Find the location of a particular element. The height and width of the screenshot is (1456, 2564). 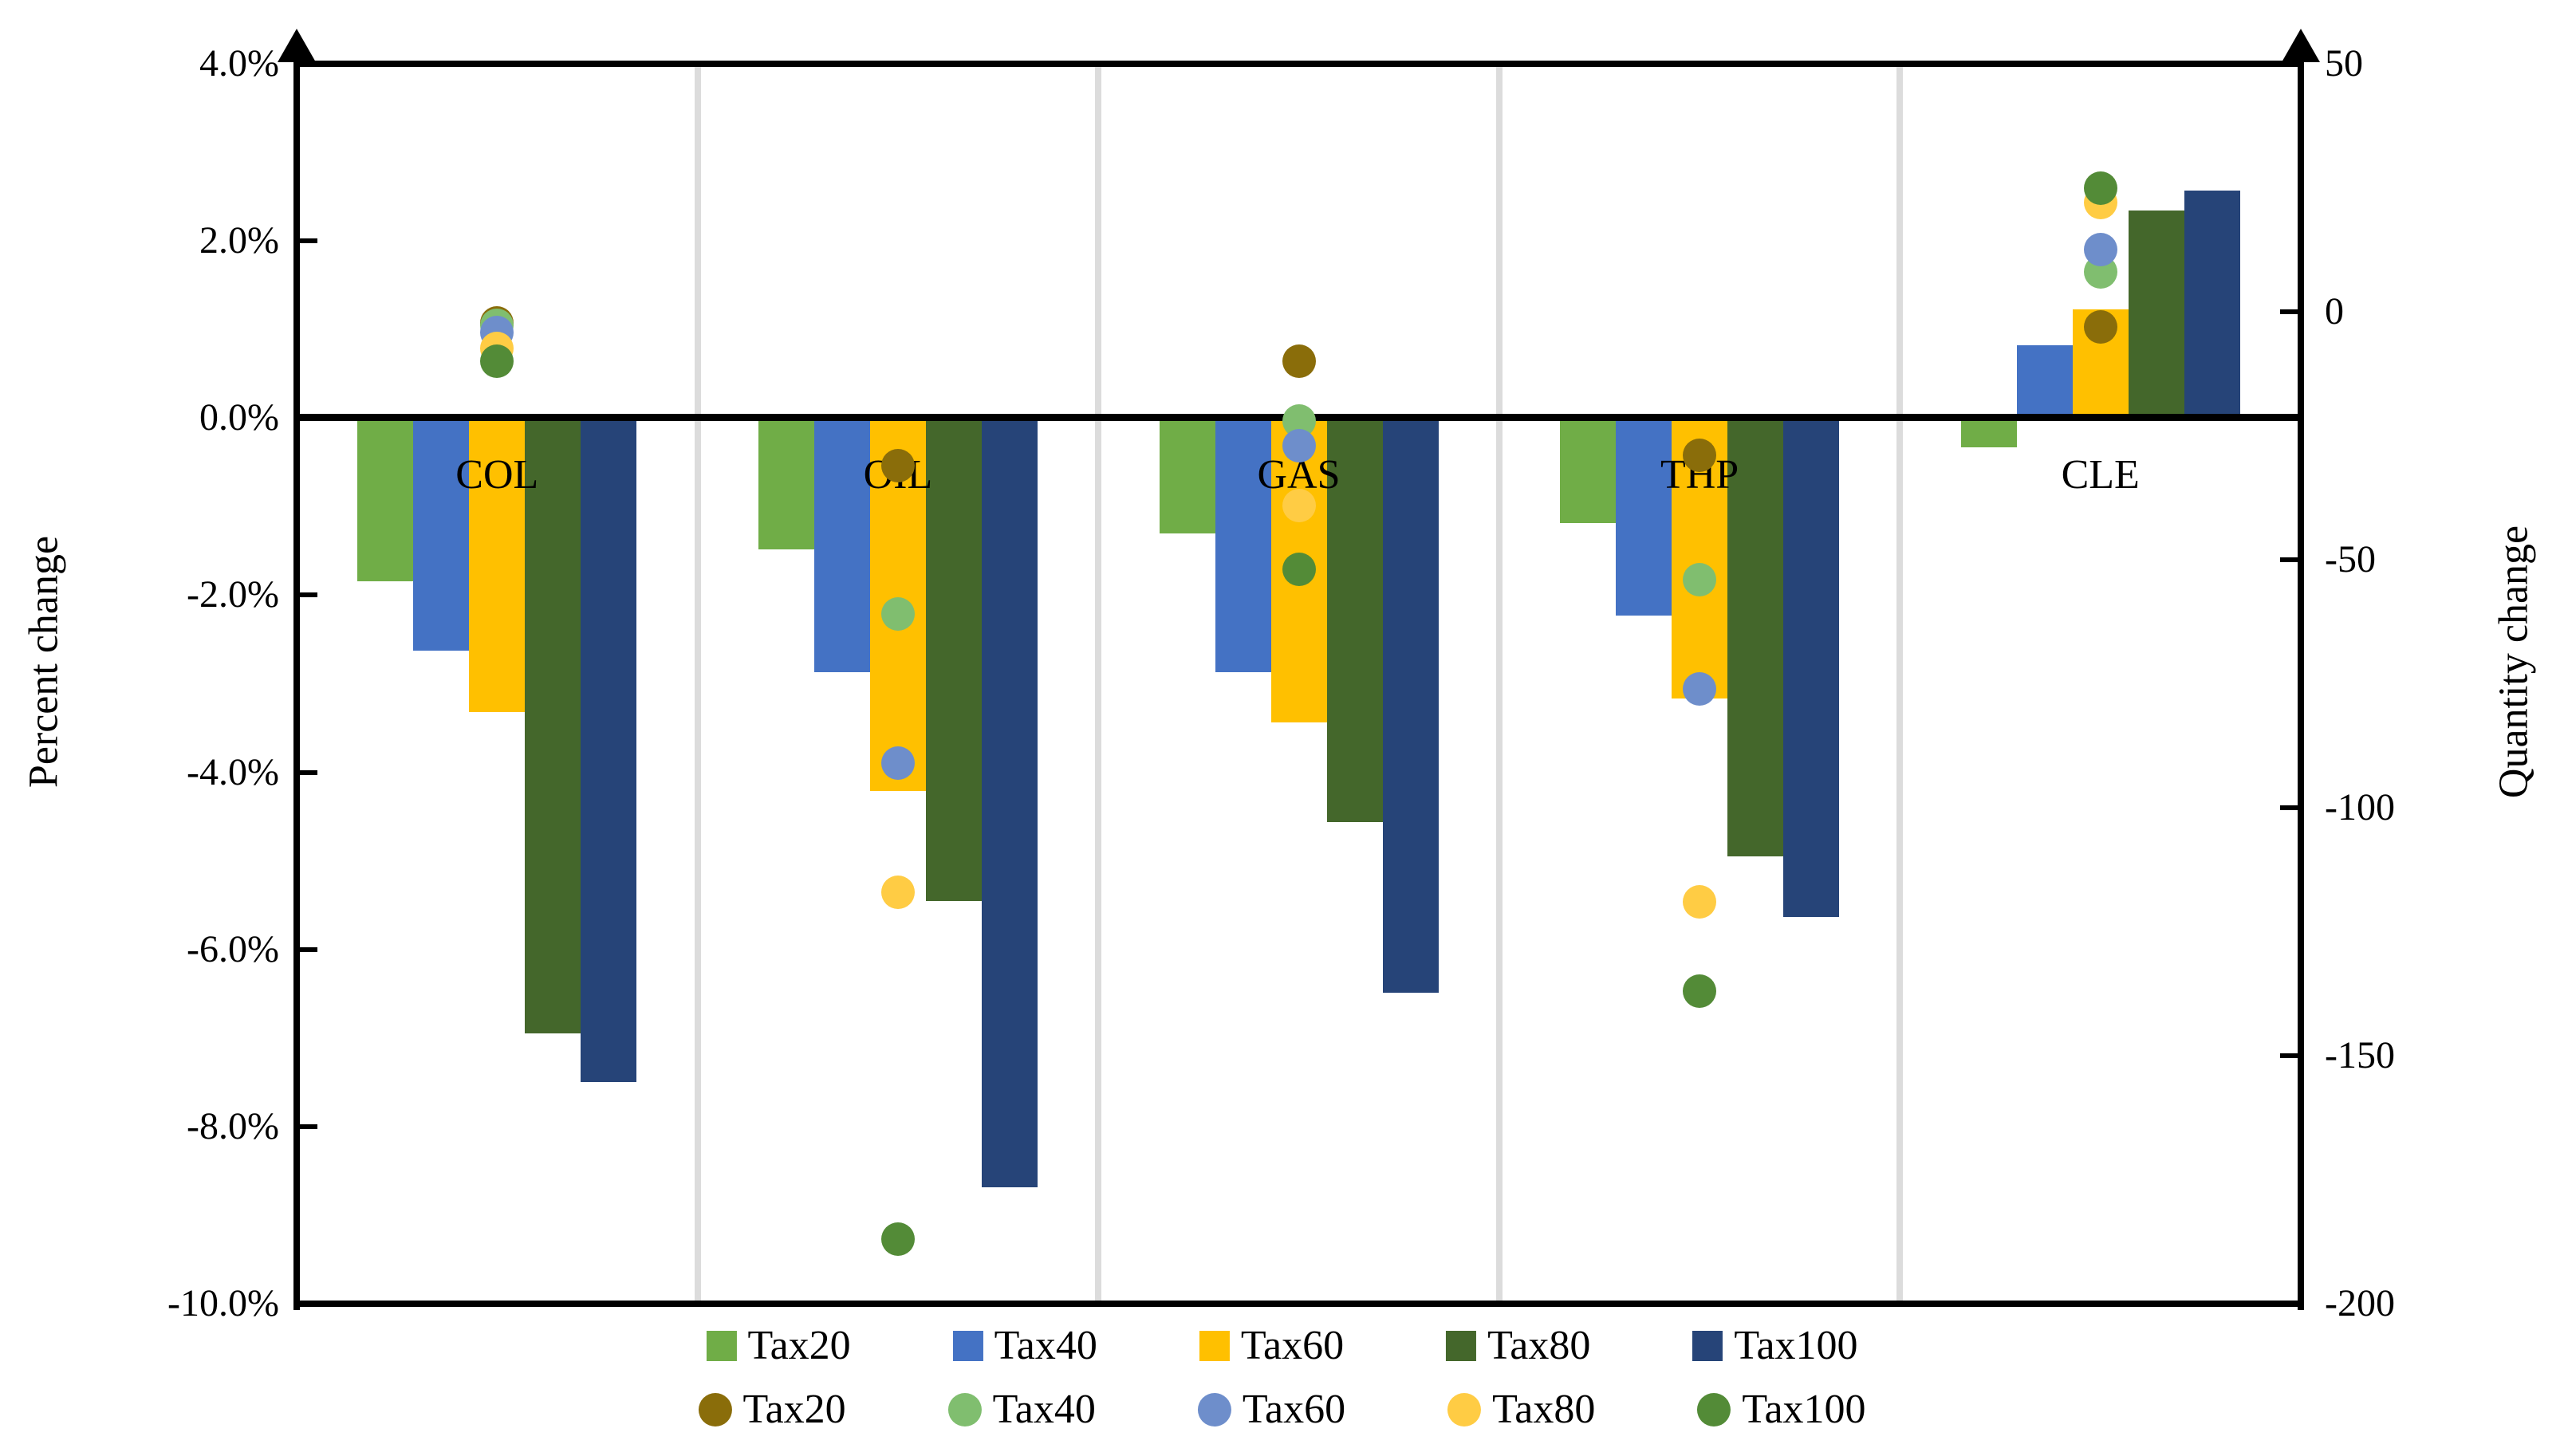

bar-GAS-Tax40 is located at coordinates (1243, 545).